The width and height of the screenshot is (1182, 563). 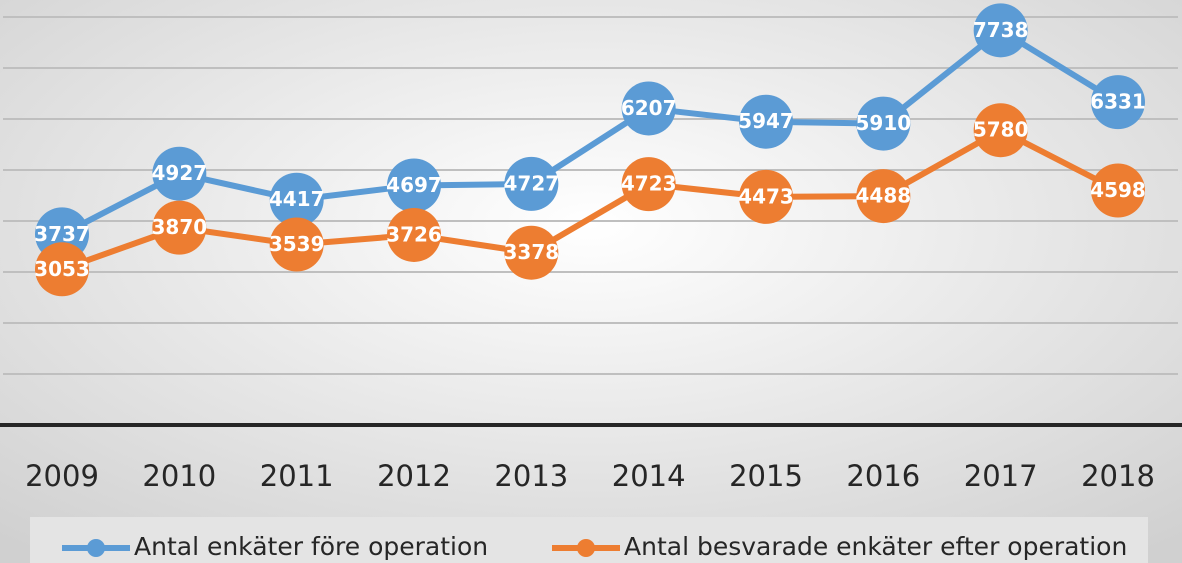 I want to click on legend-label: Antal besvarade enkäter efter operation, so click(x=875, y=546).